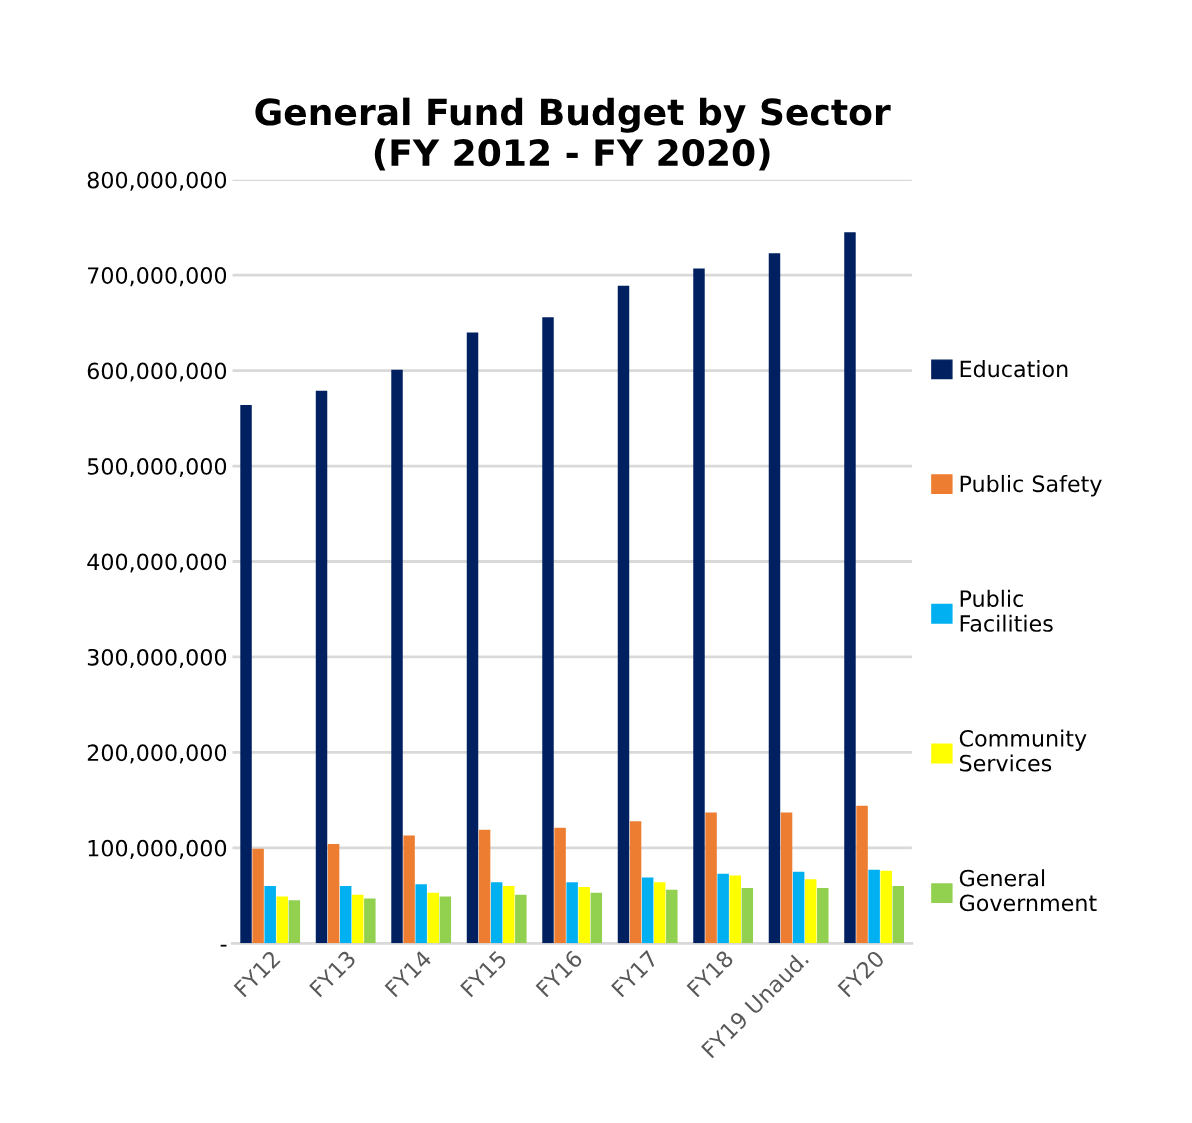  Describe the element at coordinates (1028, 890) in the screenshot. I see `legend-label: General Government` at that location.